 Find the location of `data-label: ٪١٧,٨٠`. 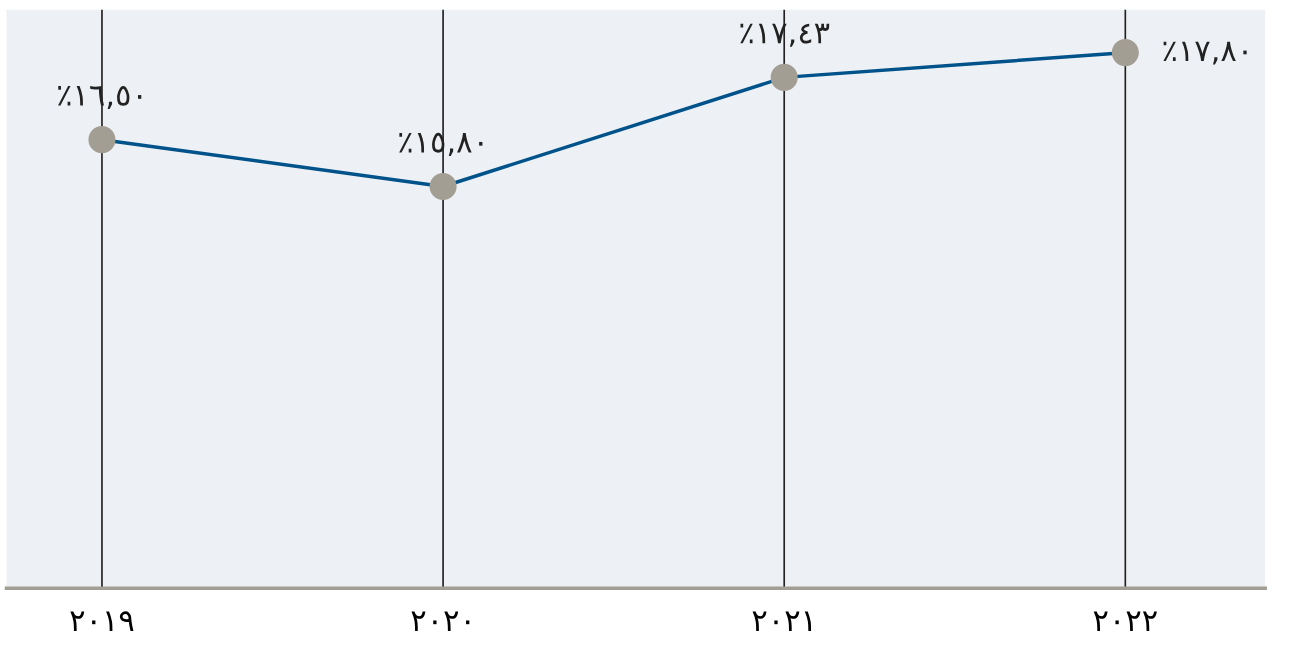

data-label: ٪١٧,٨٠ is located at coordinates (1205, 53).